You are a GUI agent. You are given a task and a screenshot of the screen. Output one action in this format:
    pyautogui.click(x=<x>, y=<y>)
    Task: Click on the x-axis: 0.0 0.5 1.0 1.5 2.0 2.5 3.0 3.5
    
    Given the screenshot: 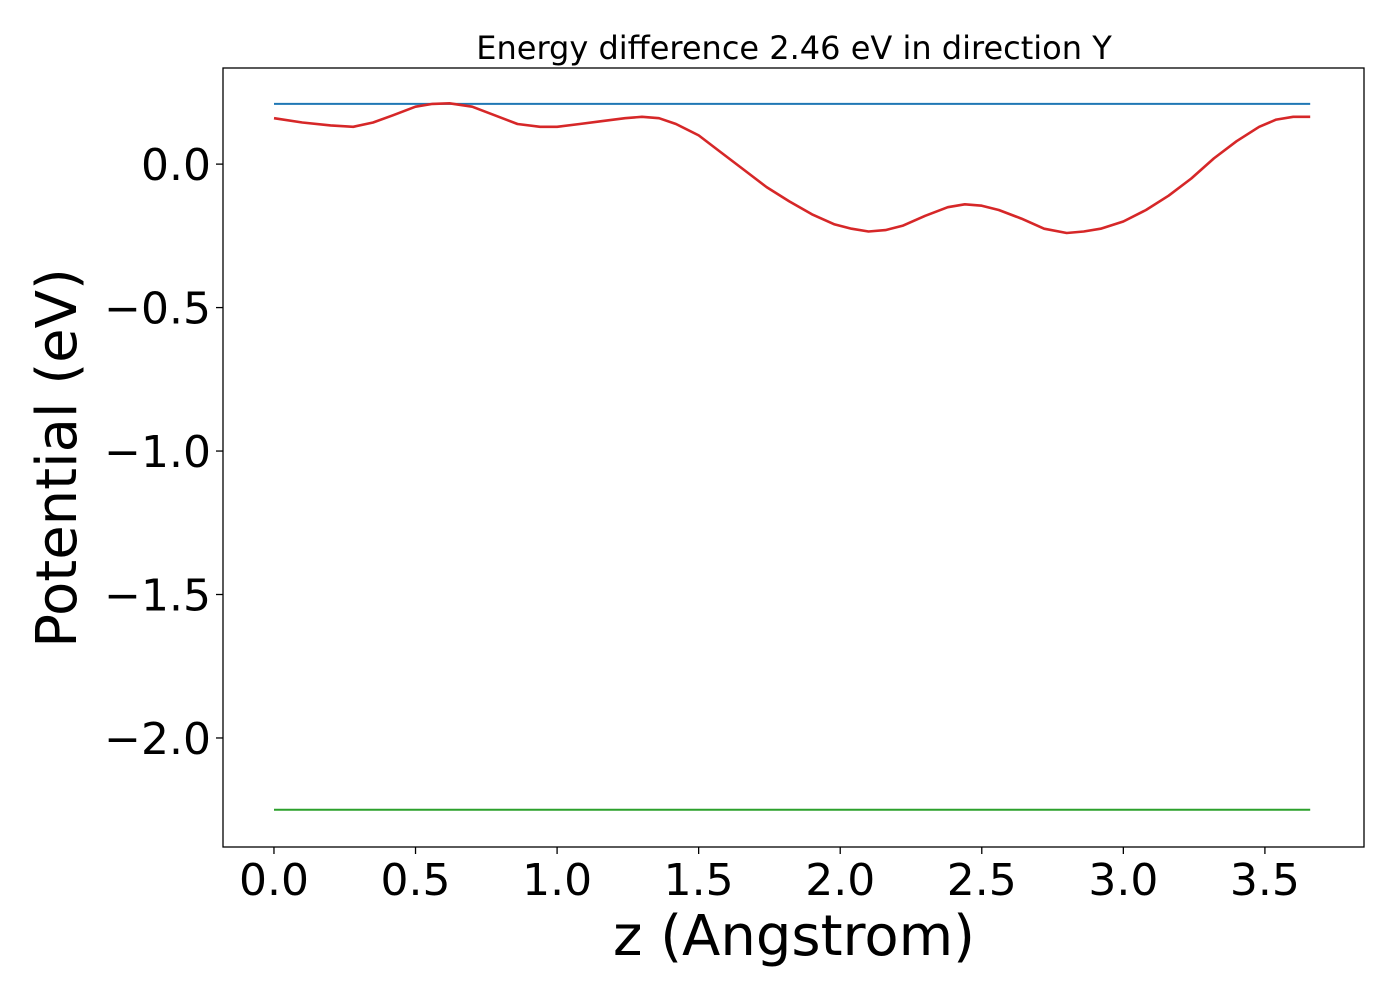 What is the action you would take?
    pyautogui.click(x=769, y=876)
    